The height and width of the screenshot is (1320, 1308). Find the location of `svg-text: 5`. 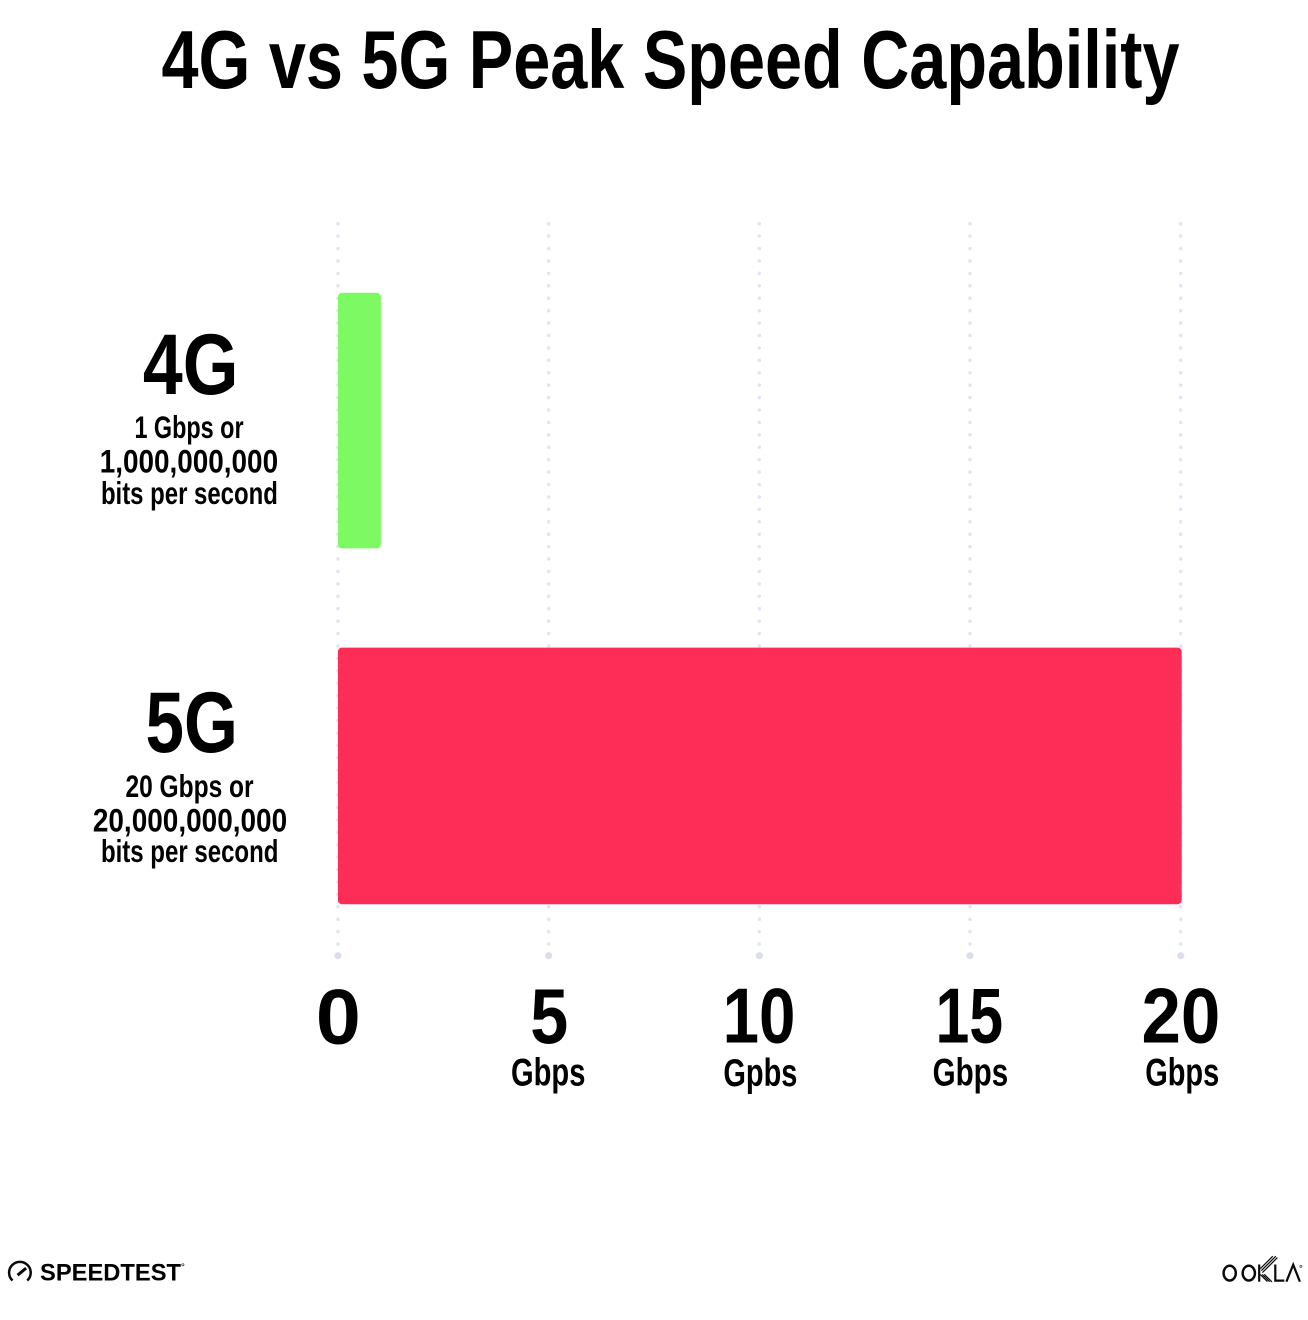

svg-text: 5 is located at coordinates (549, 1016).